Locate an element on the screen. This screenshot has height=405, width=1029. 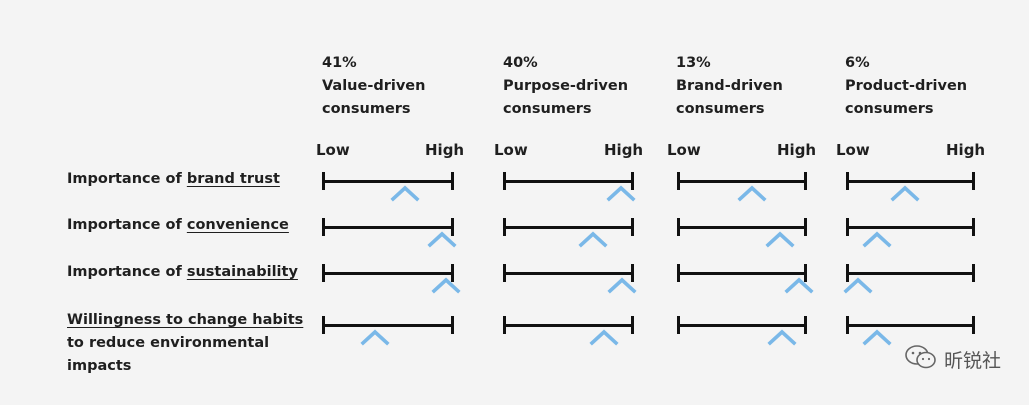
segment-header-brand: 13% Brand-driven consumers is located at coordinates (729, 86).